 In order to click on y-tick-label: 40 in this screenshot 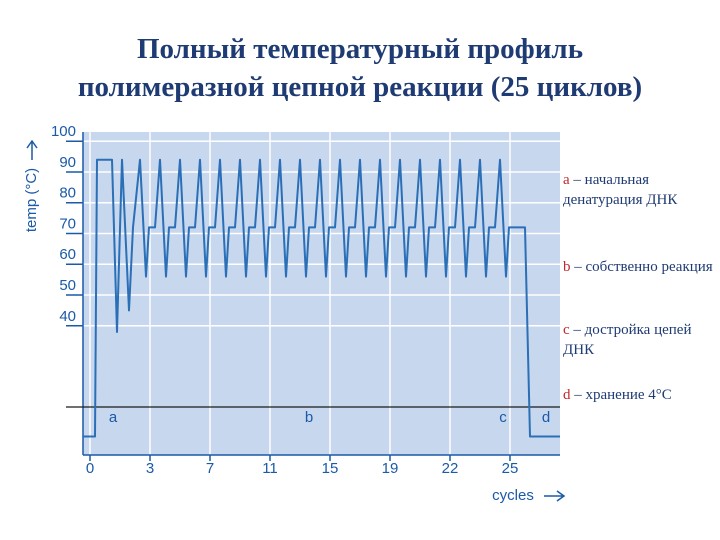, I will do `click(67, 316)`.